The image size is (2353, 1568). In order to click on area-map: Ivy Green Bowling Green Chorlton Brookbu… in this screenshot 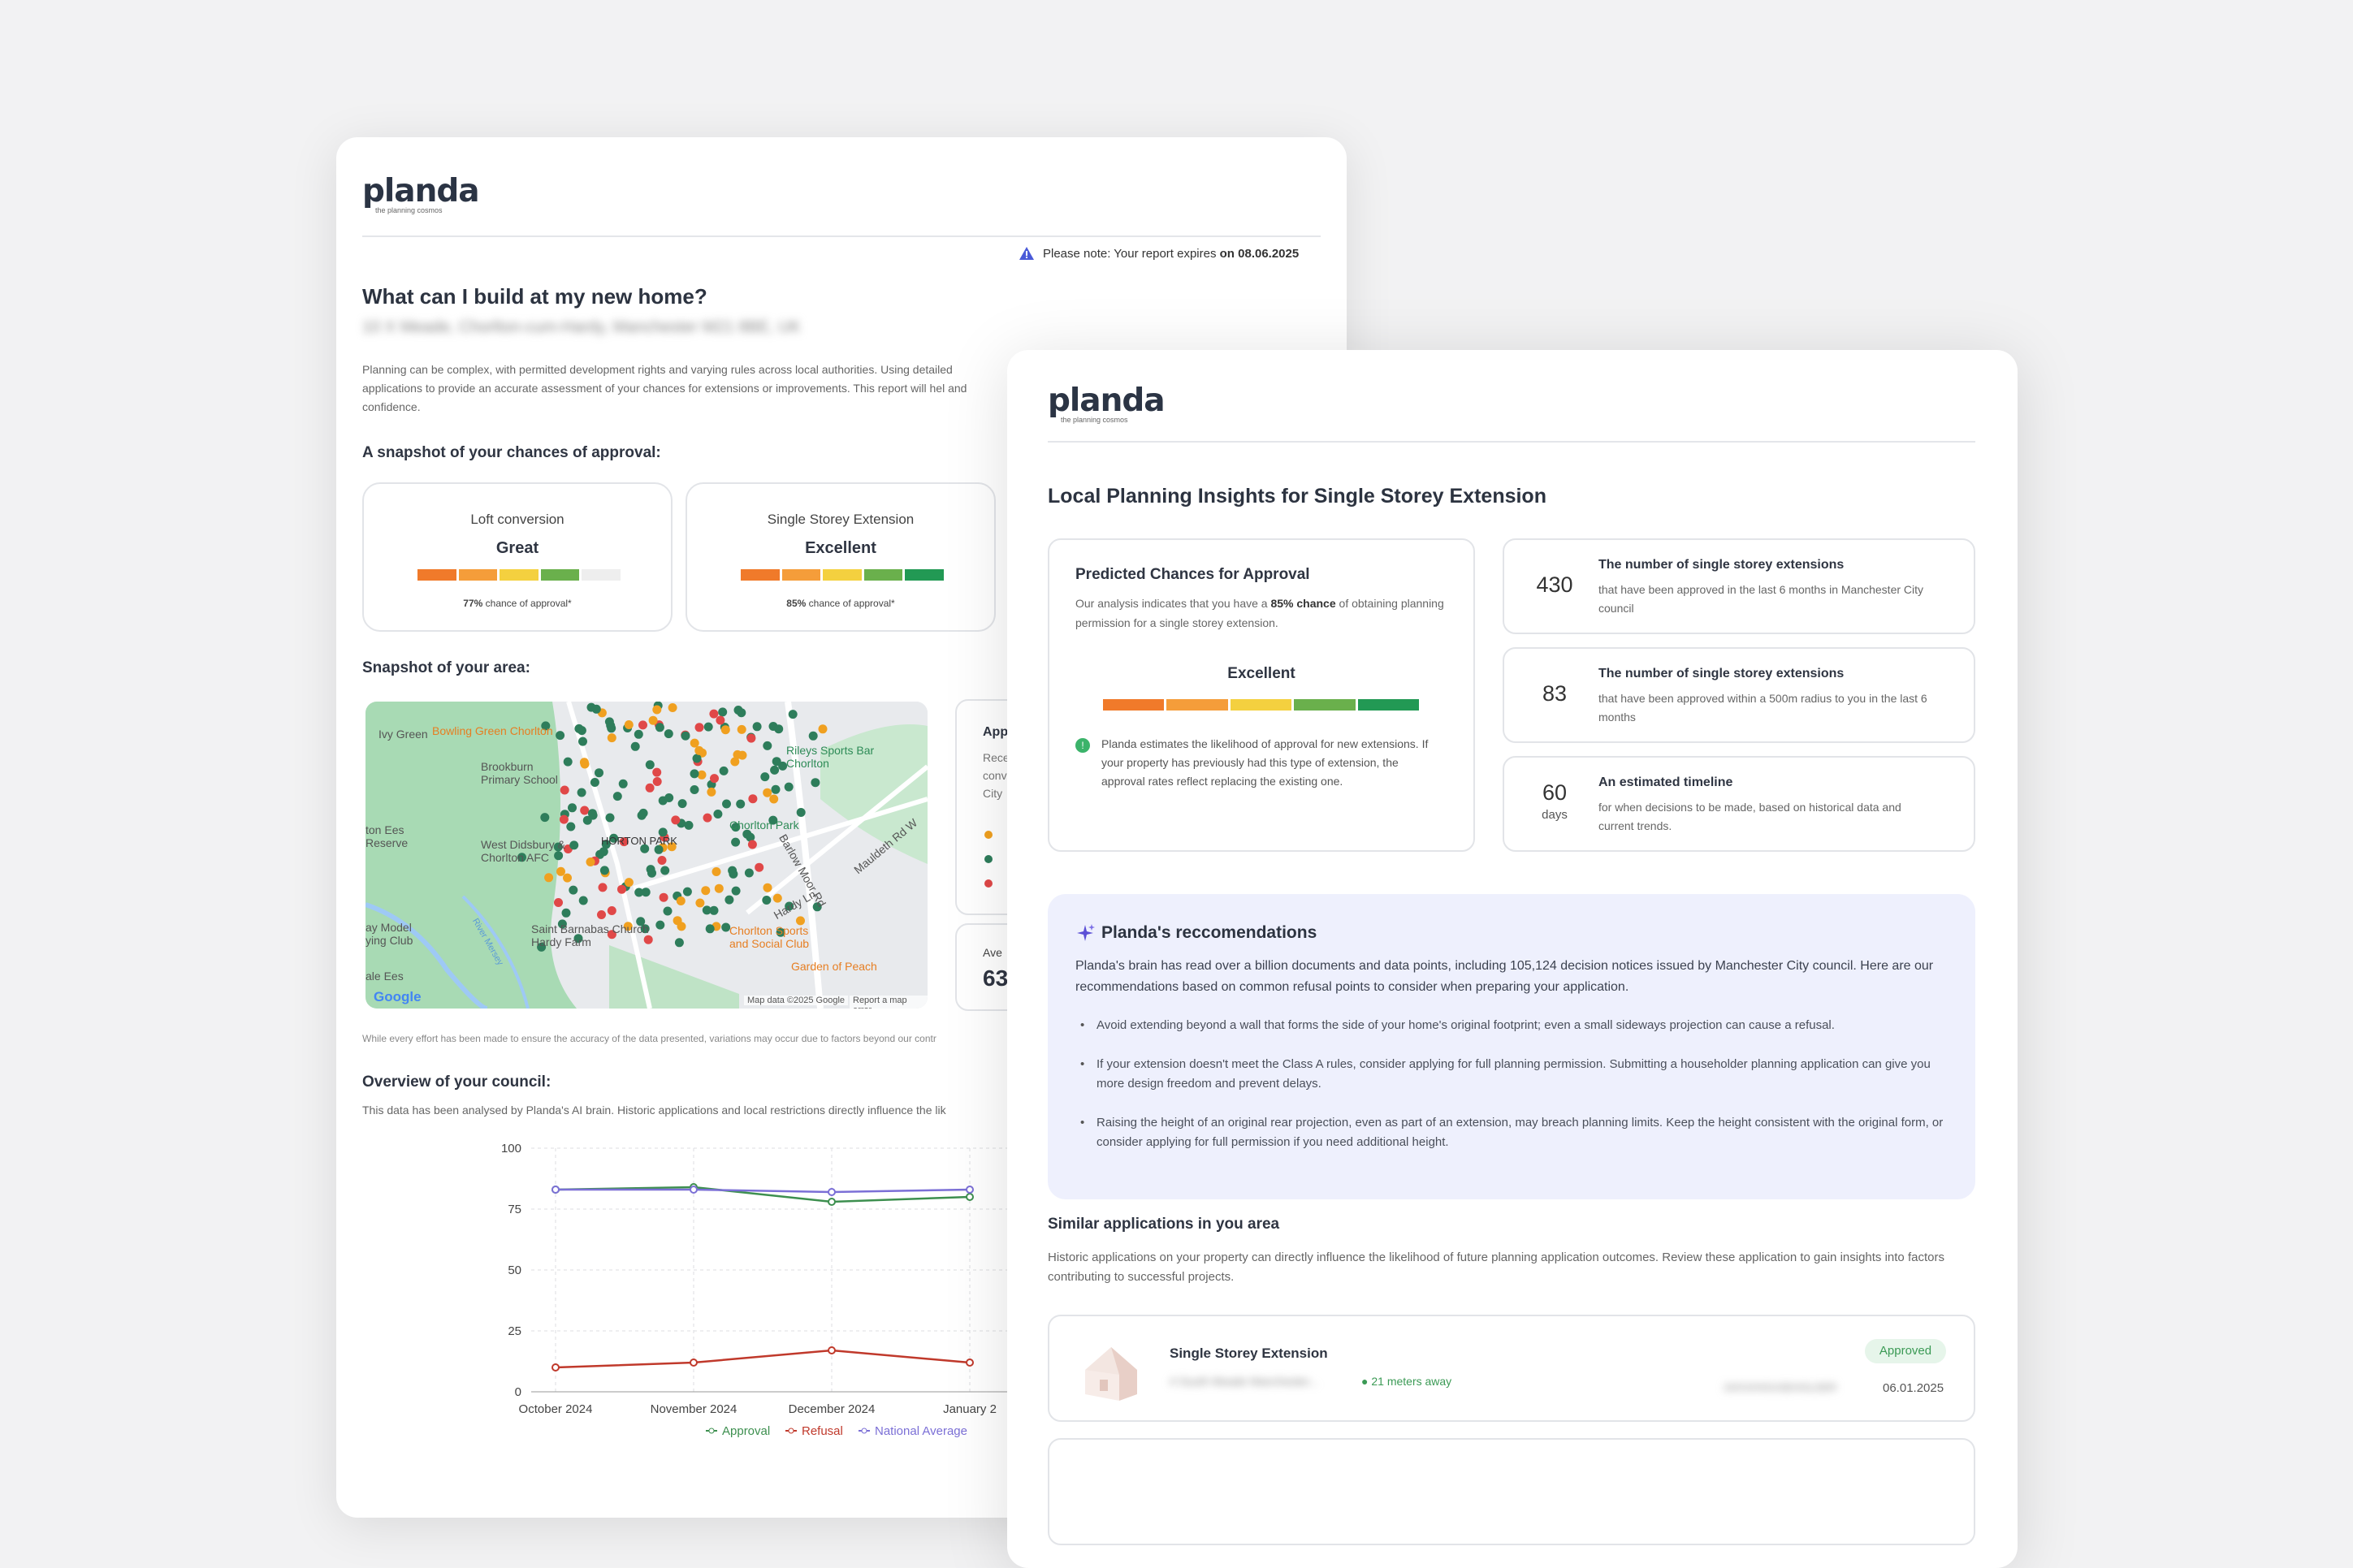, I will do `click(646, 855)`.